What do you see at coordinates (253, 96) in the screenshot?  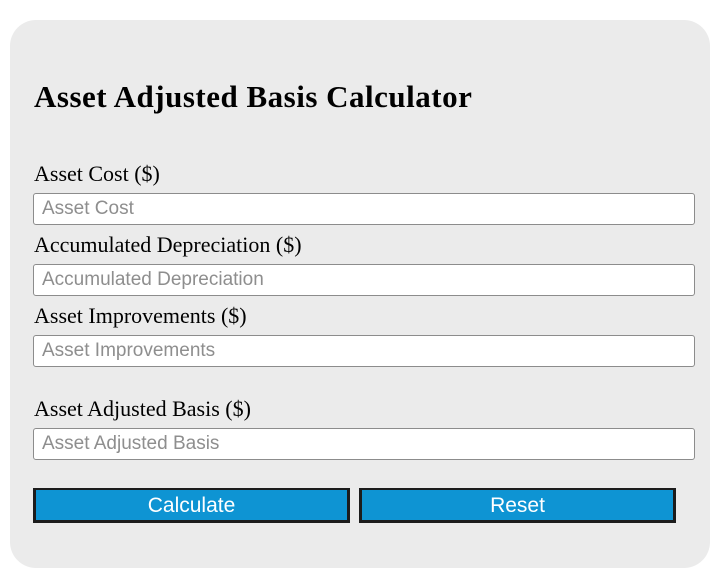 I see `page-title: Asset Adjusted Basis Calculator` at bounding box center [253, 96].